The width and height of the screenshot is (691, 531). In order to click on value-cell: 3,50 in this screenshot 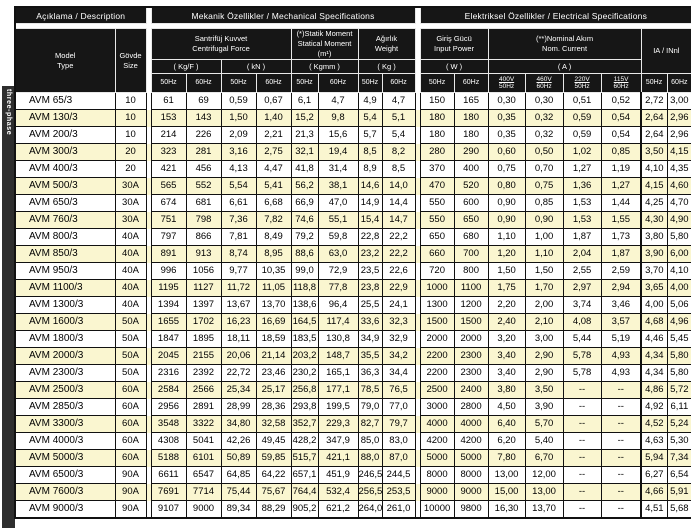, I will do `click(654, 152)`.